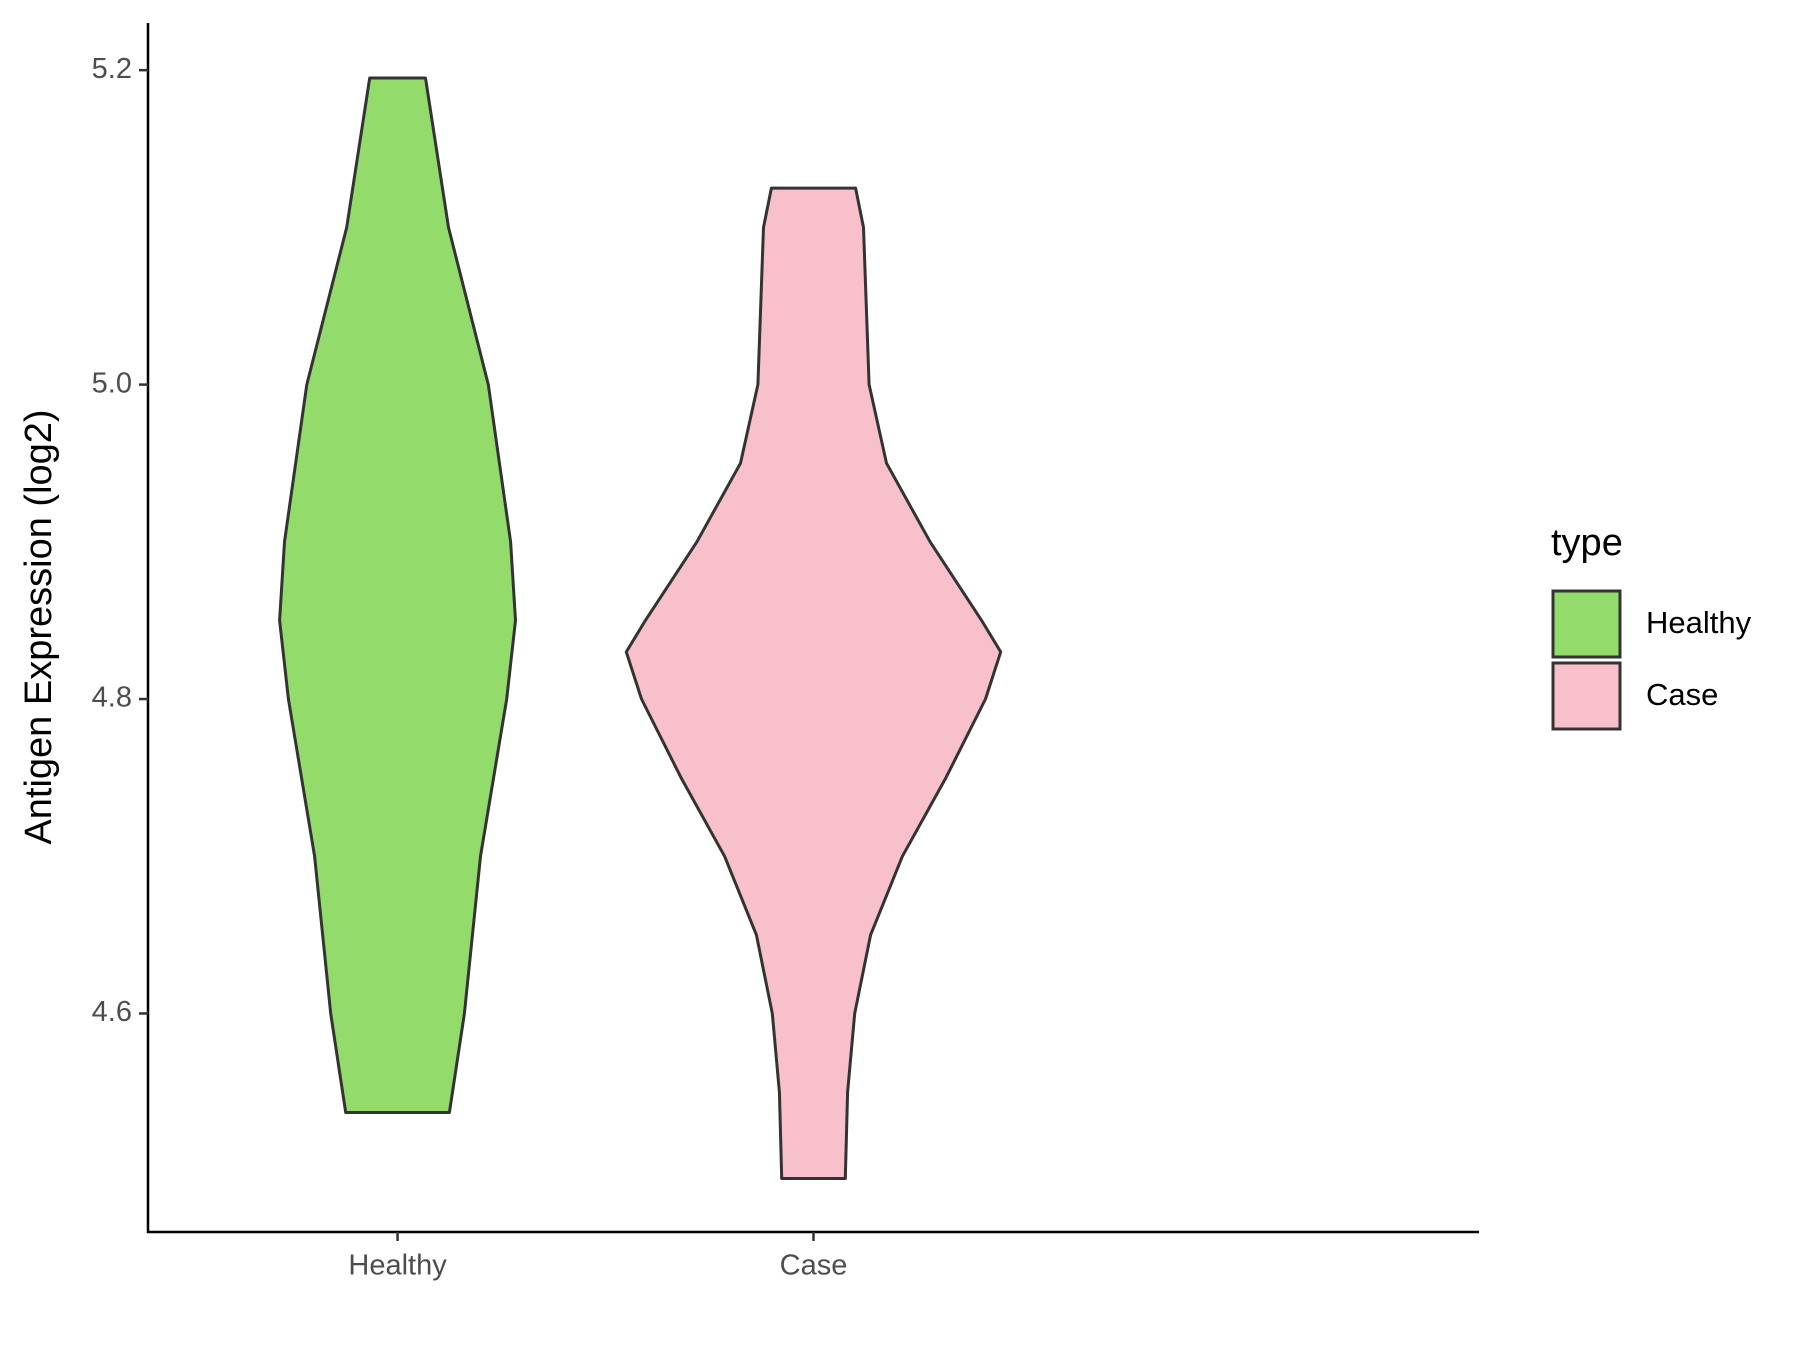 This screenshot has width=1800, height=1350. Describe the element at coordinates (112, 383) in the screenshot. I see `y-tick-label: 5.0` at that location.